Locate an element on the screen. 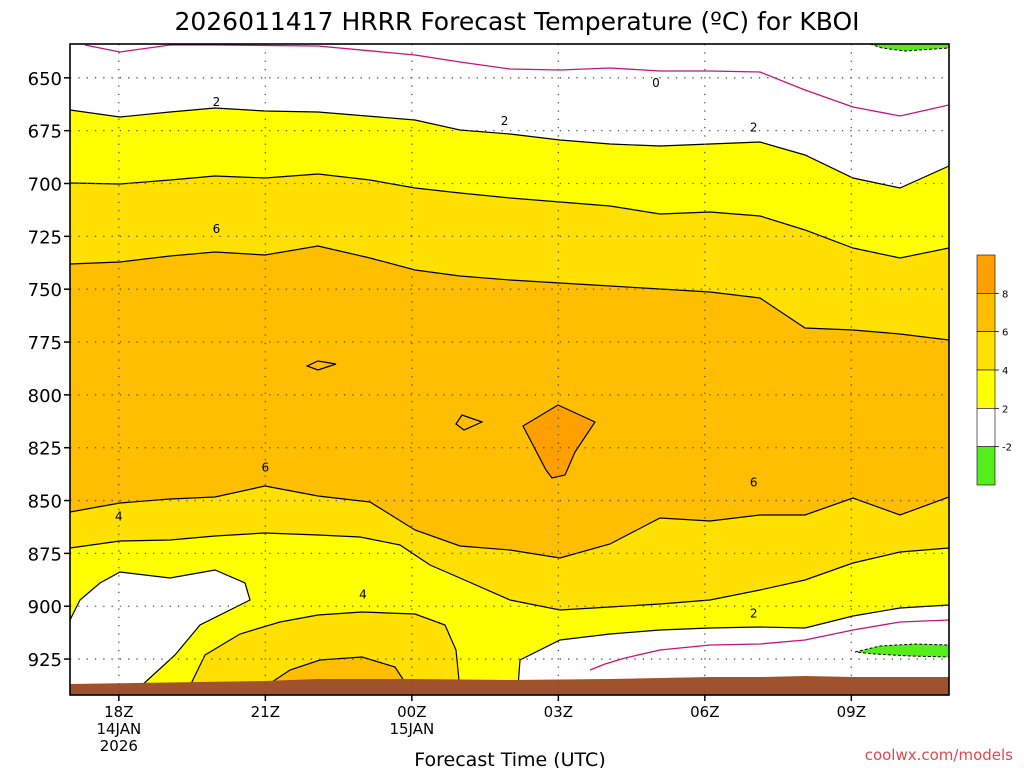  x-tick-label-21Z: 21Z is located at coordinates (265, 712).